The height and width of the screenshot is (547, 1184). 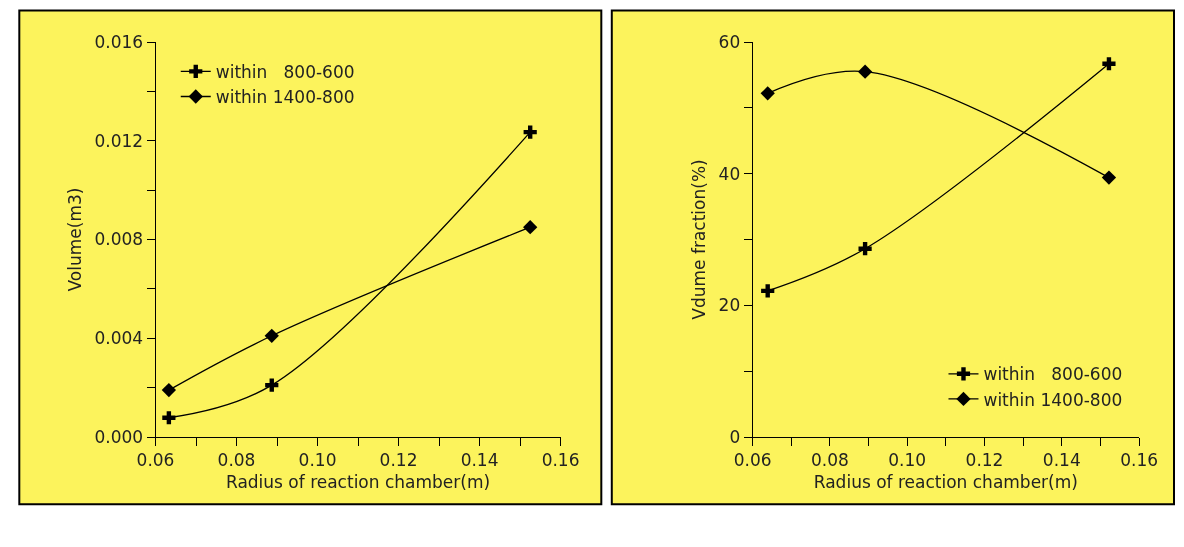 What do you see at coordinates (119, 436) in the screenshot?
I see `y-tick-label: 0.000` at bounding box center [119, 436].